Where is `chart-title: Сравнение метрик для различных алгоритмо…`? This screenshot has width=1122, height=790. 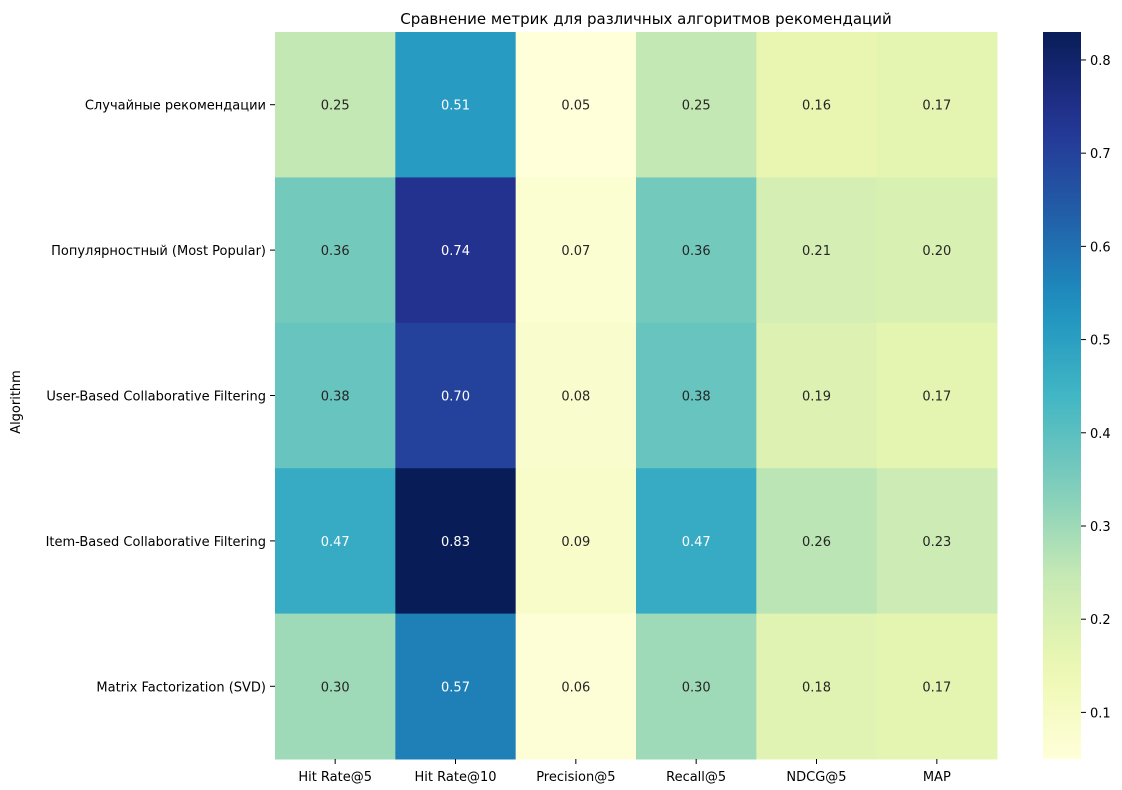
chart-title: Сравнение метрик для различных алгоритмо… is located at coordinates (645, 19).